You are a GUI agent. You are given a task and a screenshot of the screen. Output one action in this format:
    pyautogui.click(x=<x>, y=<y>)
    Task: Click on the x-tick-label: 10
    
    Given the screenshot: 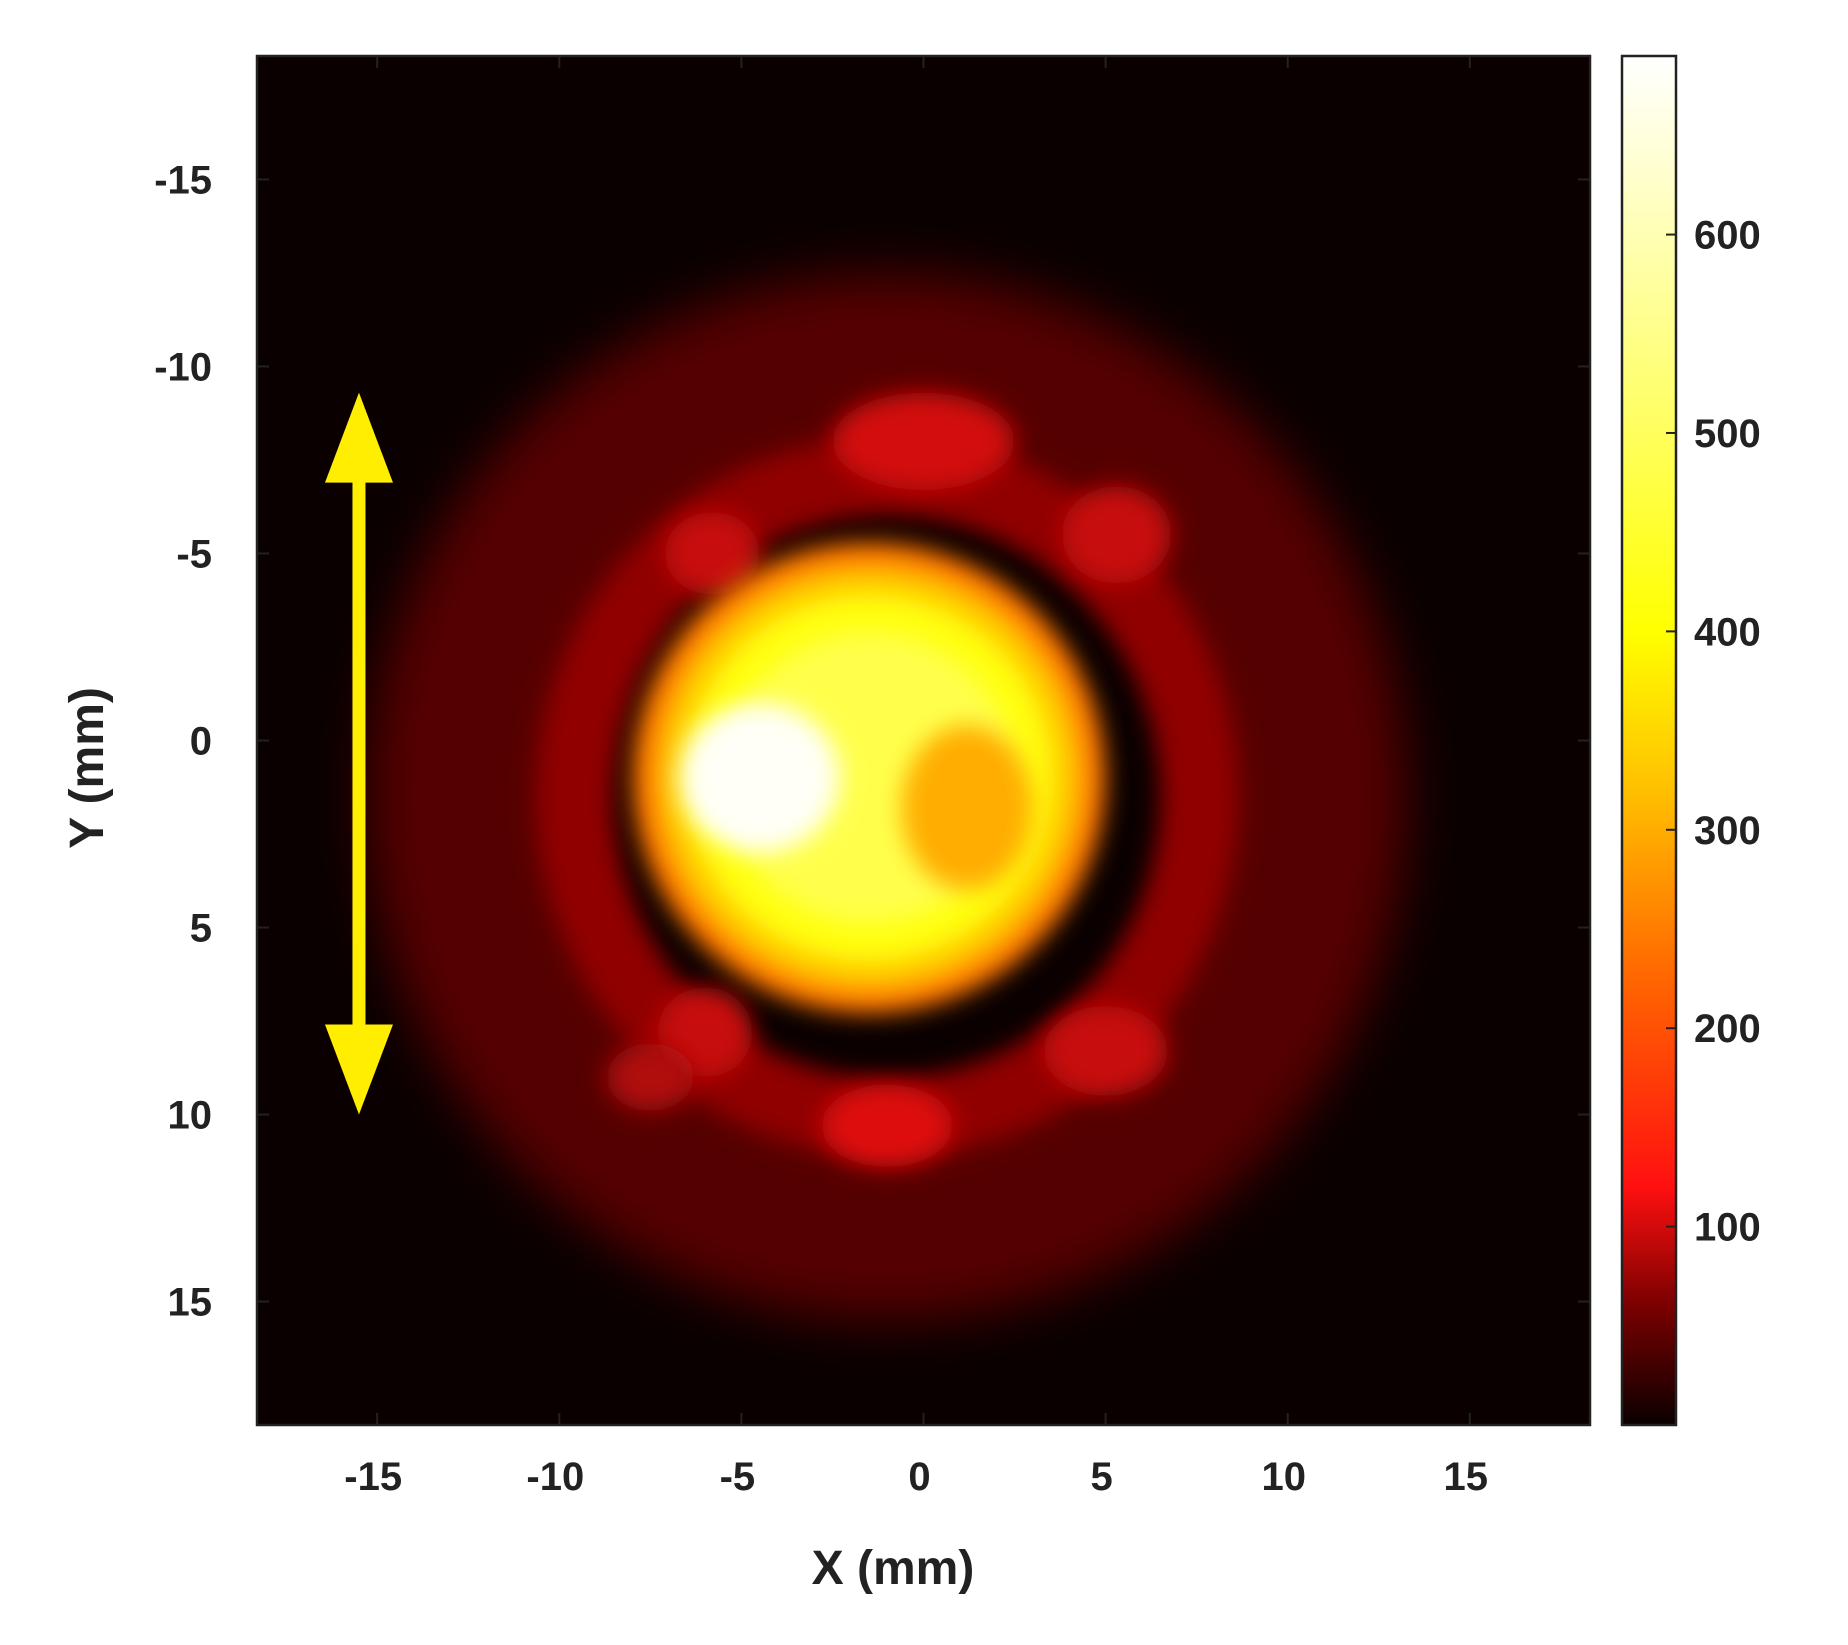 What is the action you would take?
    pyautogui.click(x=1283, y=1477)
    